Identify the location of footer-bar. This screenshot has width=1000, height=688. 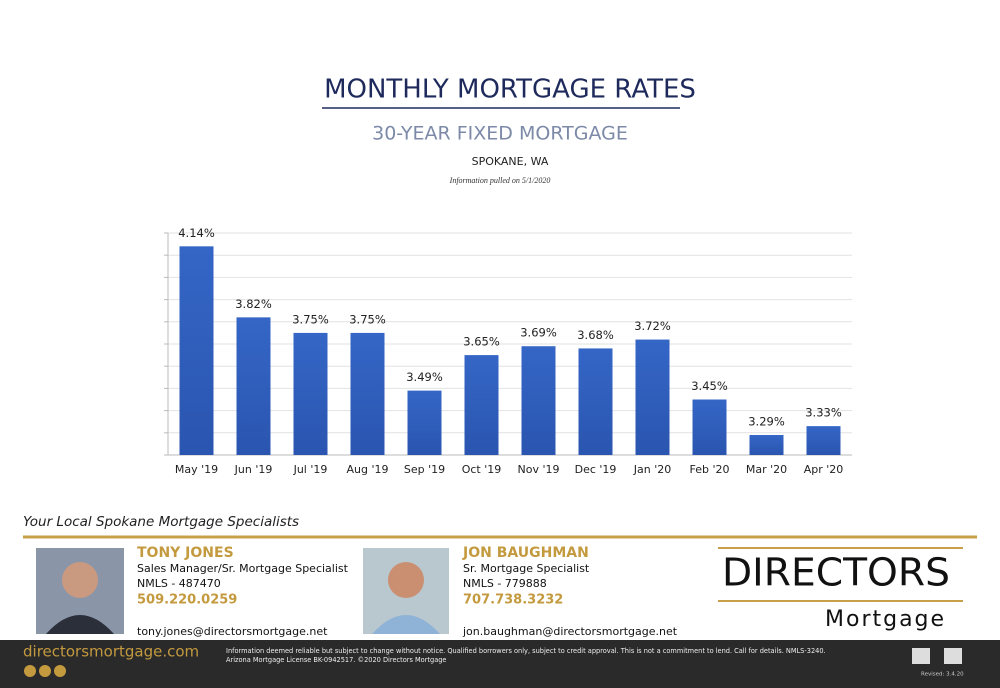
(500, 664).